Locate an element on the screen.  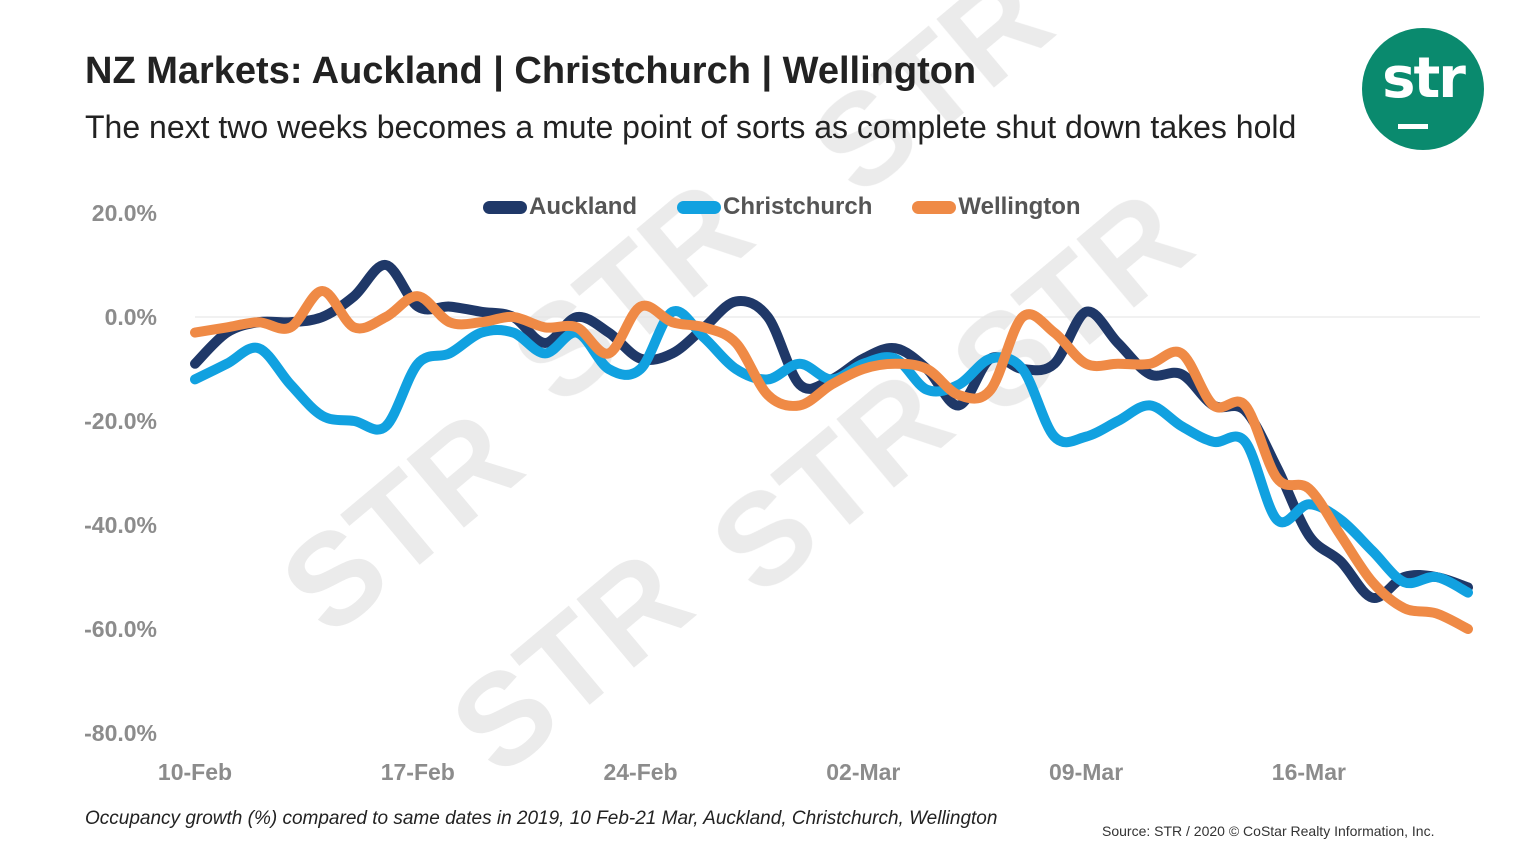
x-tick-label: 16-Mar is located at coordinates (1309, 772).